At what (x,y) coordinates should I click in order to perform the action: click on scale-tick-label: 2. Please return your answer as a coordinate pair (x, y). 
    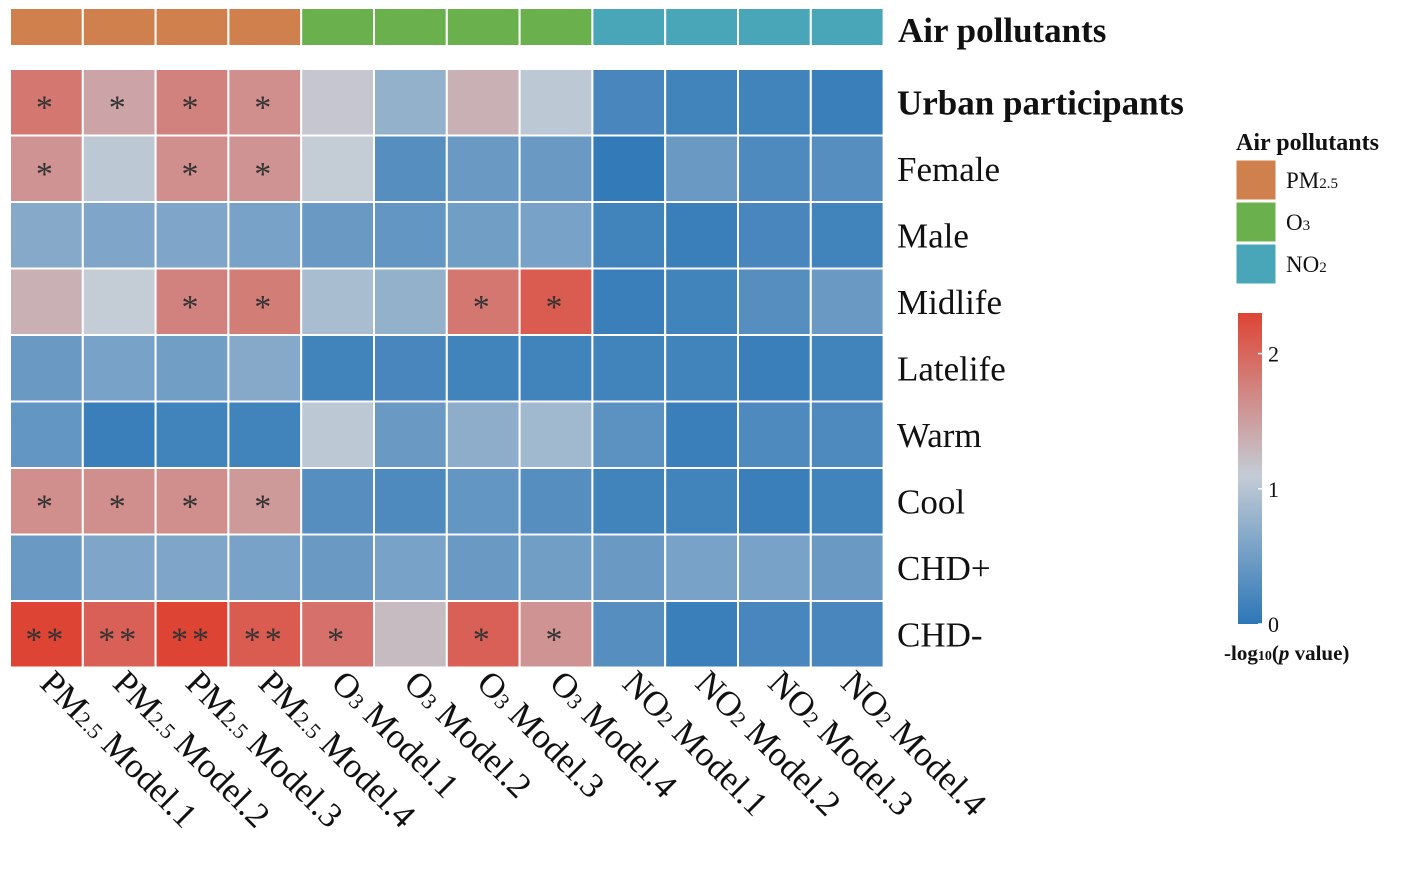
    Looking at the image, I should click on (1273, 354).